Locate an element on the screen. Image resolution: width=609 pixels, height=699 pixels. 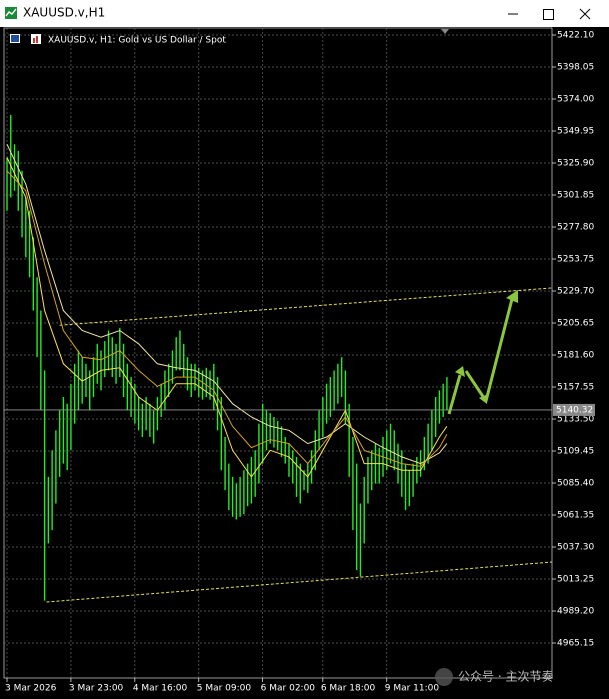
y-tick-label: 5422.10 is located at coordinates (575, 35).